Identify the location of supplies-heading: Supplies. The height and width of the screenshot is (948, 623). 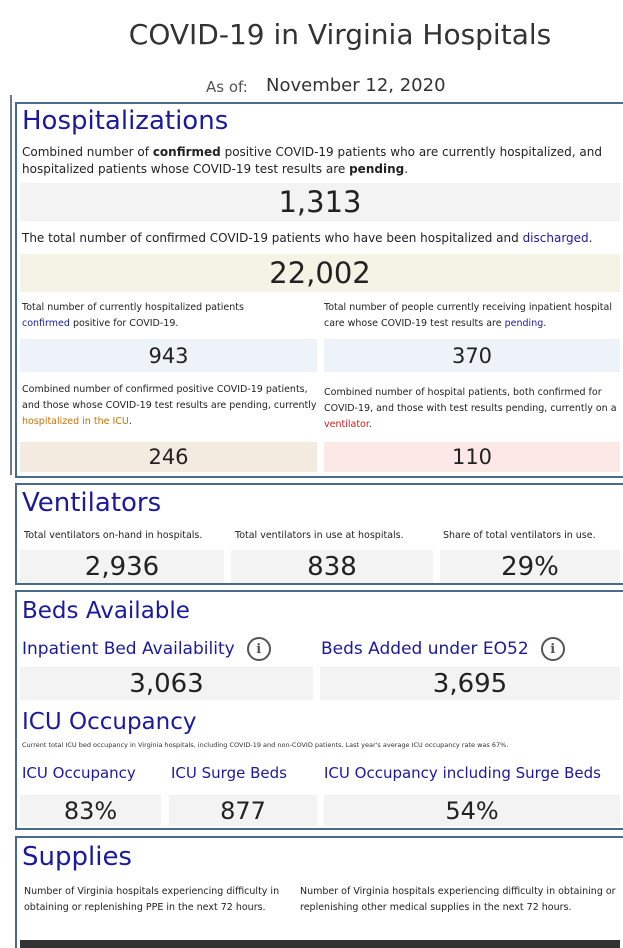
(77, 857).